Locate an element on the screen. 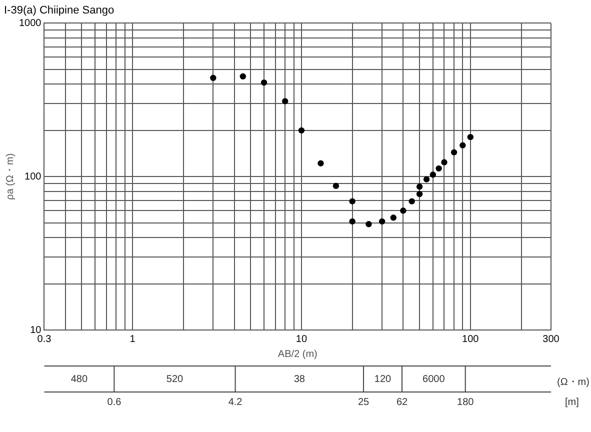 Image resolution: width=591 pixels, height=432 pixels. text: 38 is located at coordinates (300, 379).